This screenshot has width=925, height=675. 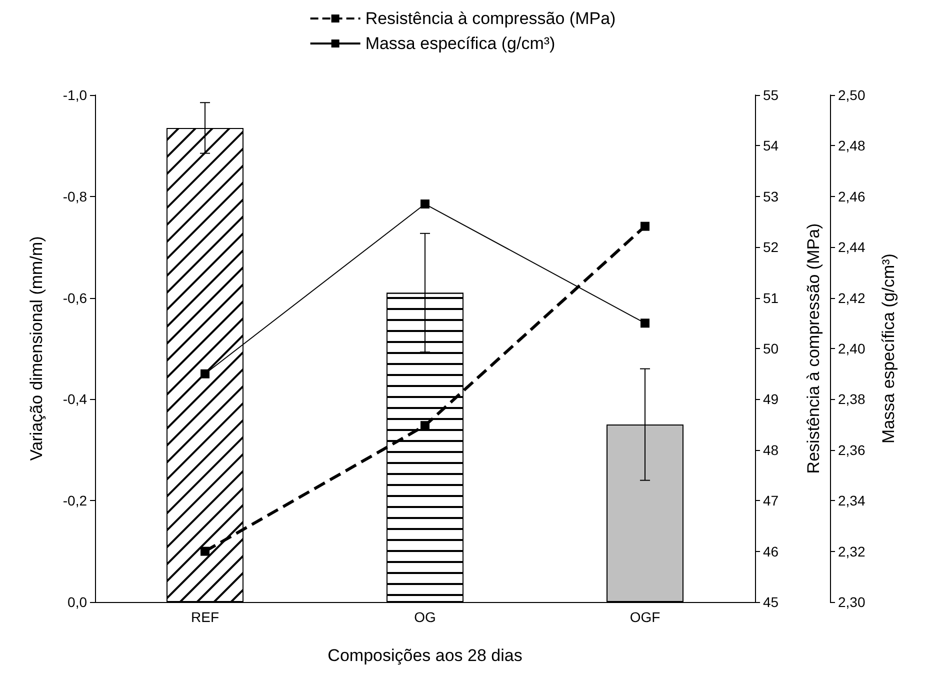 I want to click on y-tick-label: -0,8, so click(x=75, y=196).